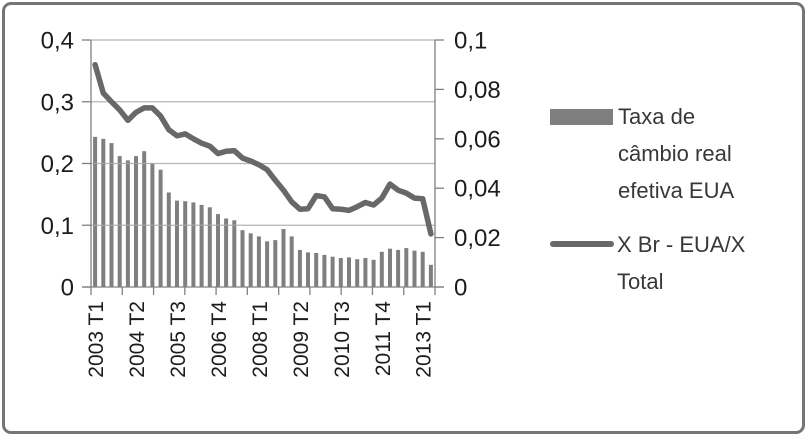 This screenshot has width=807, height=436. Describe the element at coordinates (137, 339) in the screenshot. I see `x-axis-label: 2004 T2` at that location.